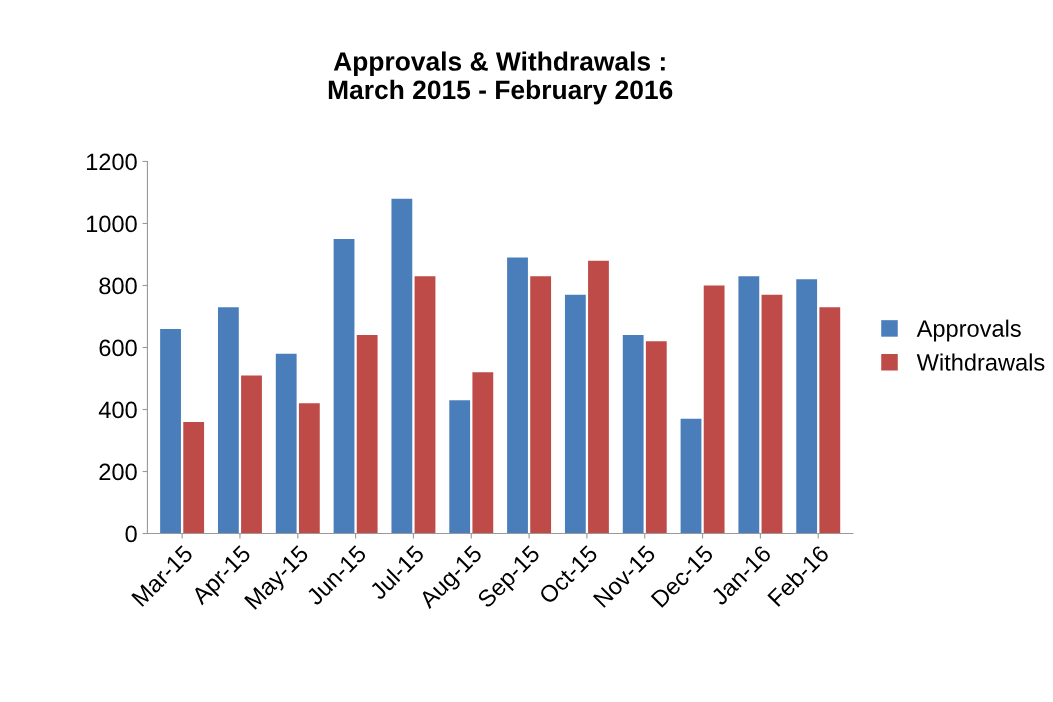  What do you see at coordinates (118, 348) in the screenshot?
I see `y-tick-label: 600` at bounding box center [118, 348].